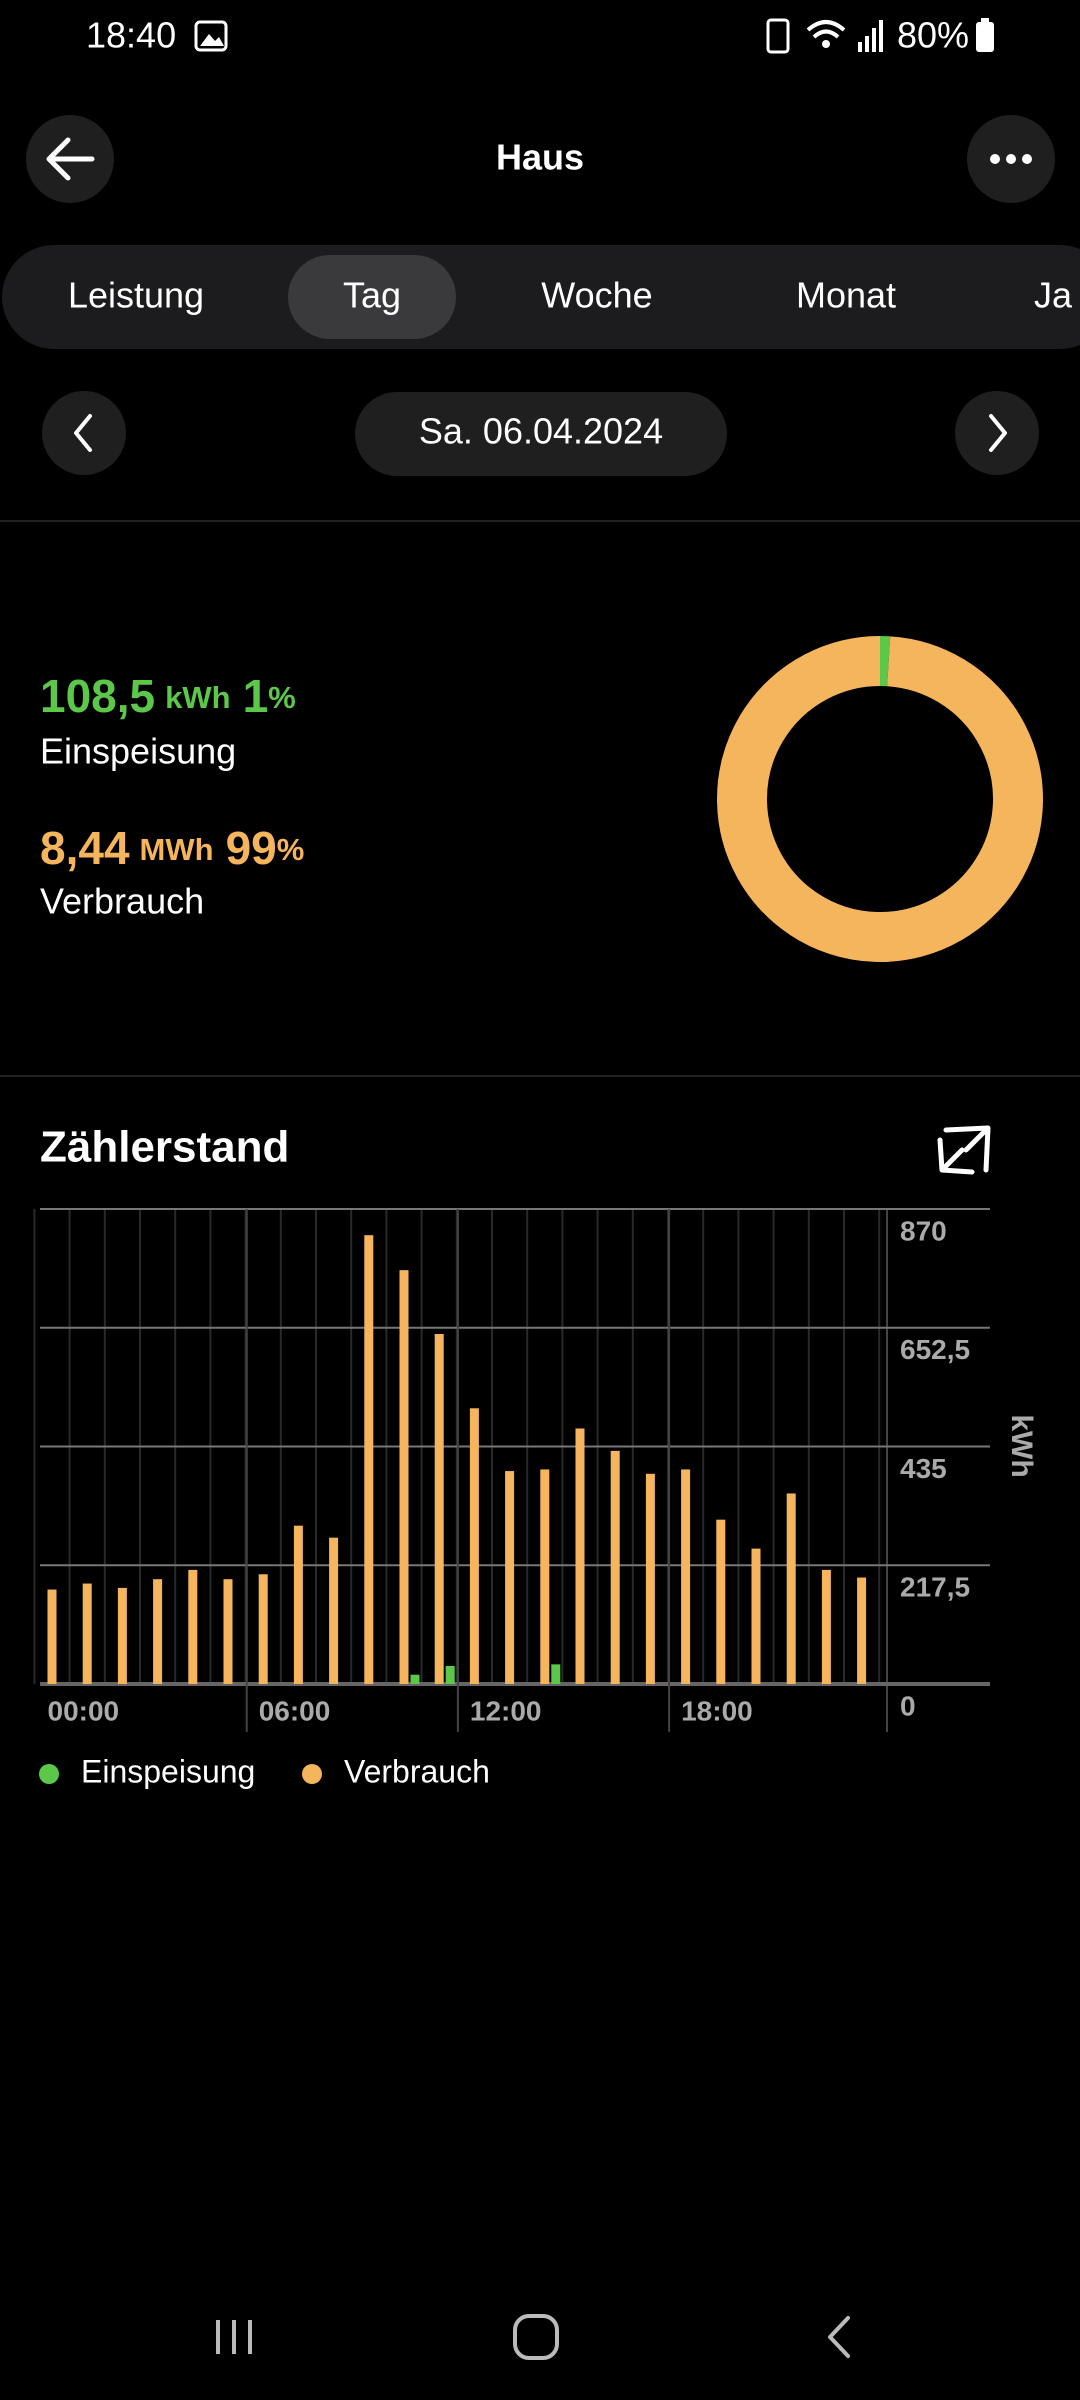  Describe the element at coordinates (1011, 159) in the screenshot. I see `more-button` at that location.